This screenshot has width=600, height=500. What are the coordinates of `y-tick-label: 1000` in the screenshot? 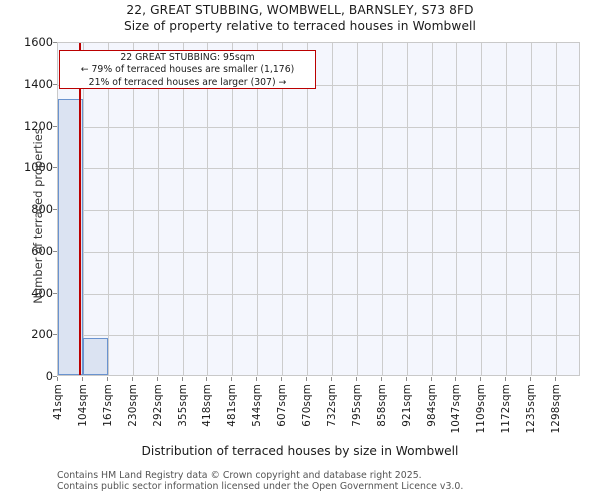 It's located at (38, 167).